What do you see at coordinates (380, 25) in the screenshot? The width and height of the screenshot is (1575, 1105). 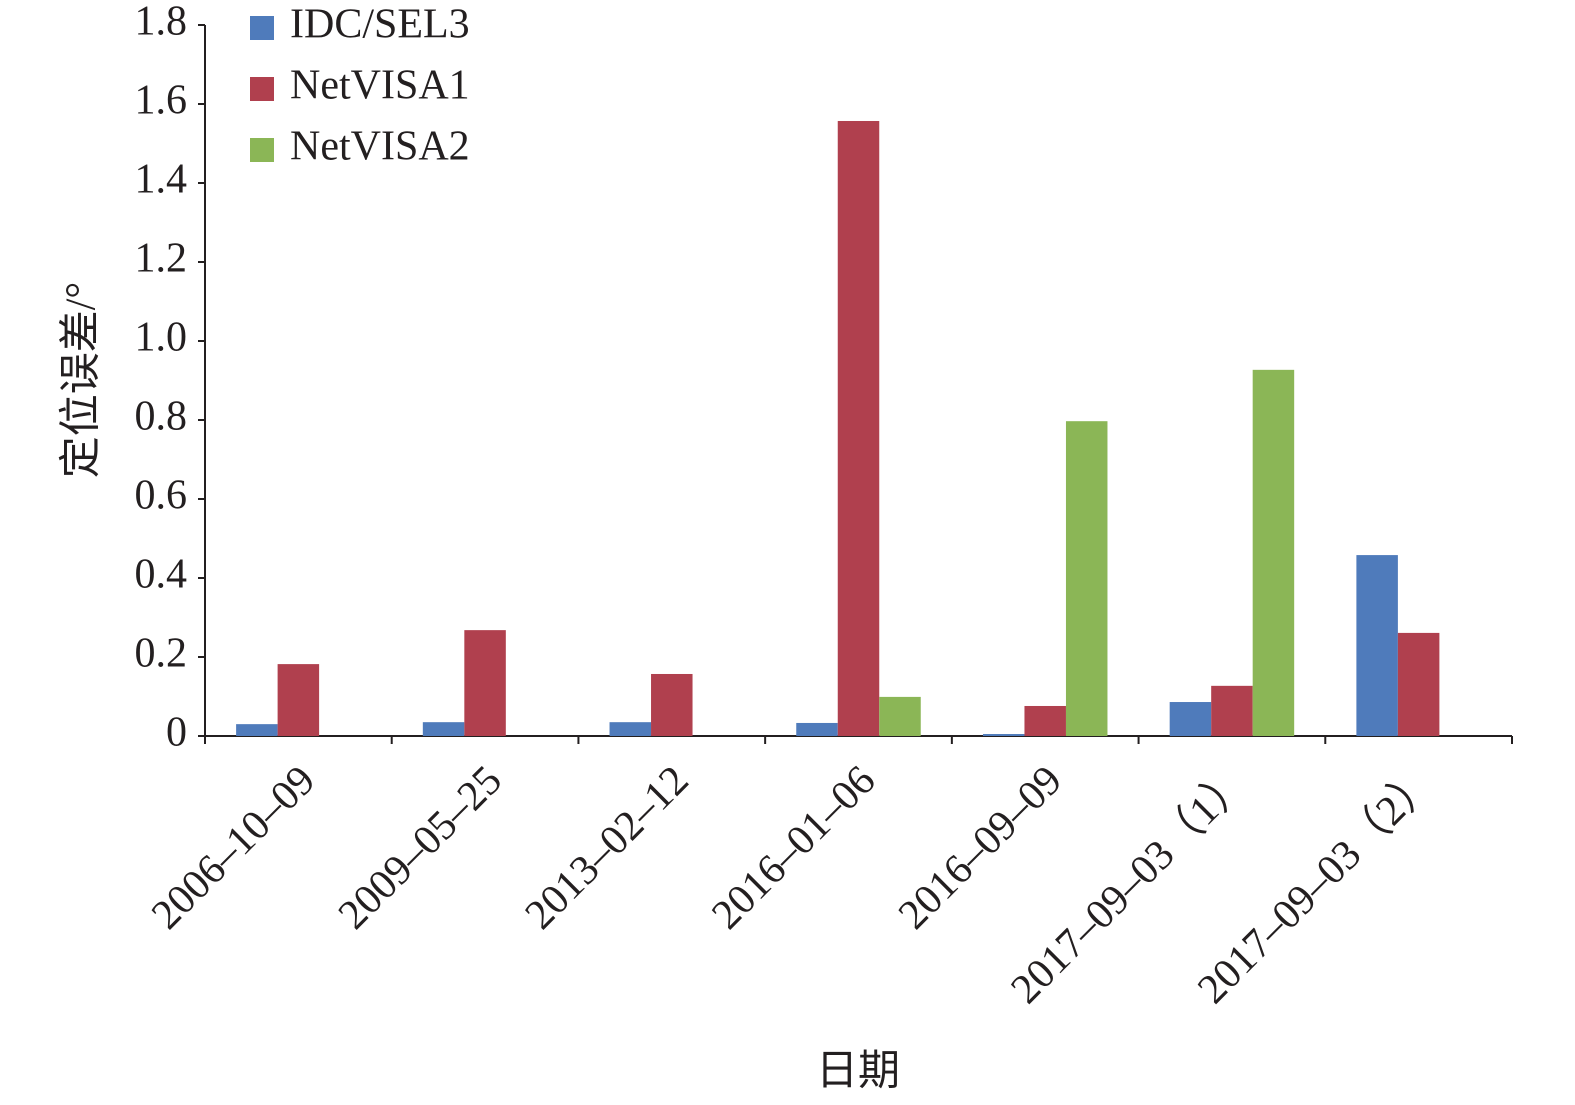 I see `legend-label: IDC/SEL3` at bounding box center [380, 25].